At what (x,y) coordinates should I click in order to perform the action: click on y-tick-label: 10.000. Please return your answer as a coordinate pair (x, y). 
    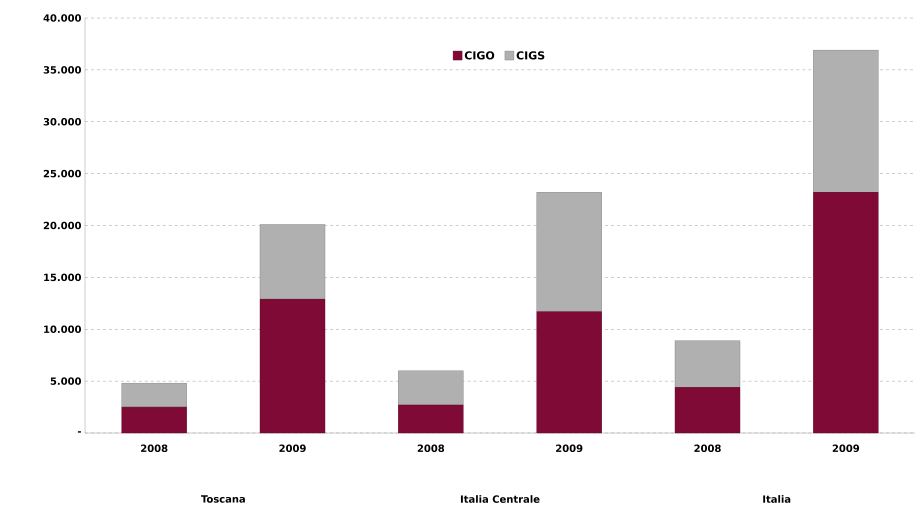
    Looking at the image, I should click on (63, 329).